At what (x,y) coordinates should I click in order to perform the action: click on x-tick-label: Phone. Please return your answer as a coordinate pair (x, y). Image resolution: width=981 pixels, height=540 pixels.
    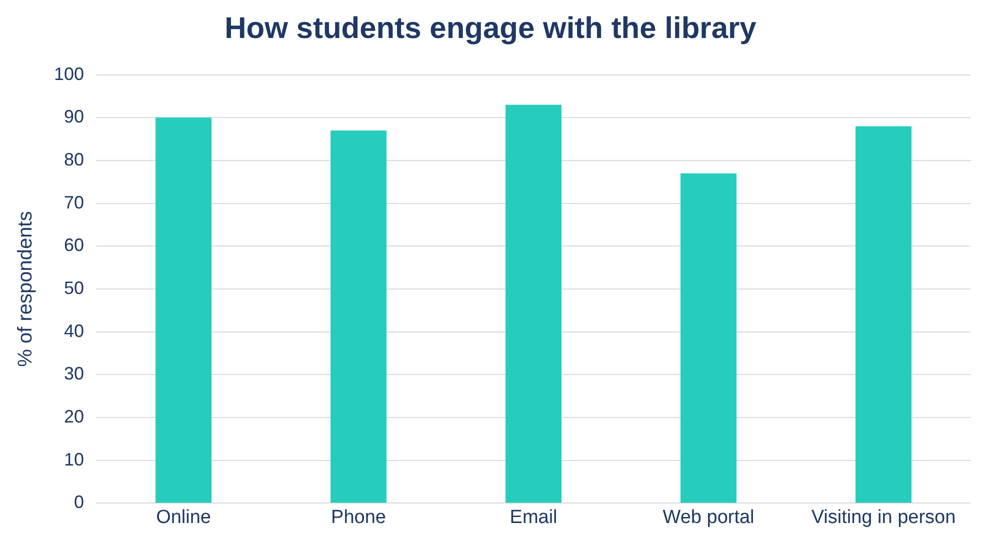
    Looking at the image, I should click on (358, 517).